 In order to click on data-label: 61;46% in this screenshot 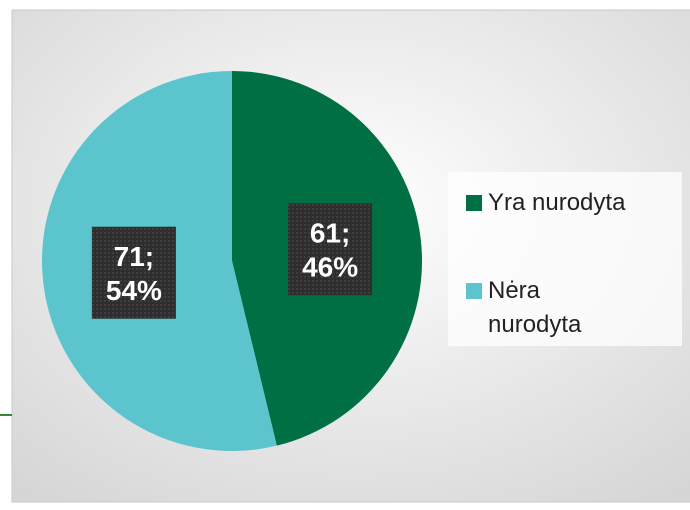, I will do `click(330, 249)`.